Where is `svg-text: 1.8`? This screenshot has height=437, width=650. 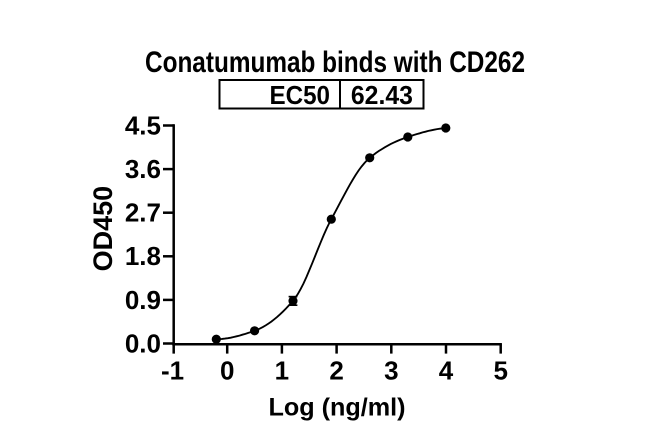
svg-text: 1.8 is located at coordinates (143, 256).